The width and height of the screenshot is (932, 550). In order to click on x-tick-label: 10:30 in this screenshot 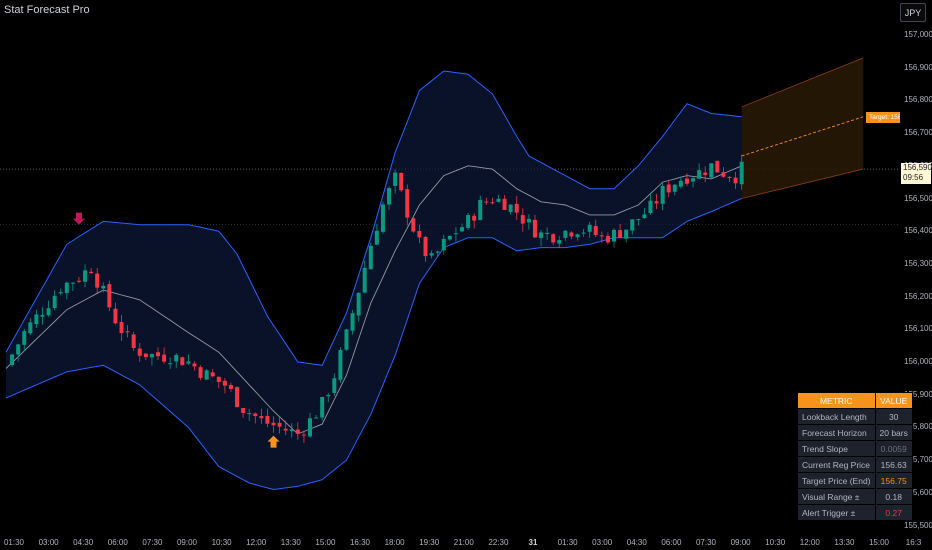, I will do `click(775, 542)`.